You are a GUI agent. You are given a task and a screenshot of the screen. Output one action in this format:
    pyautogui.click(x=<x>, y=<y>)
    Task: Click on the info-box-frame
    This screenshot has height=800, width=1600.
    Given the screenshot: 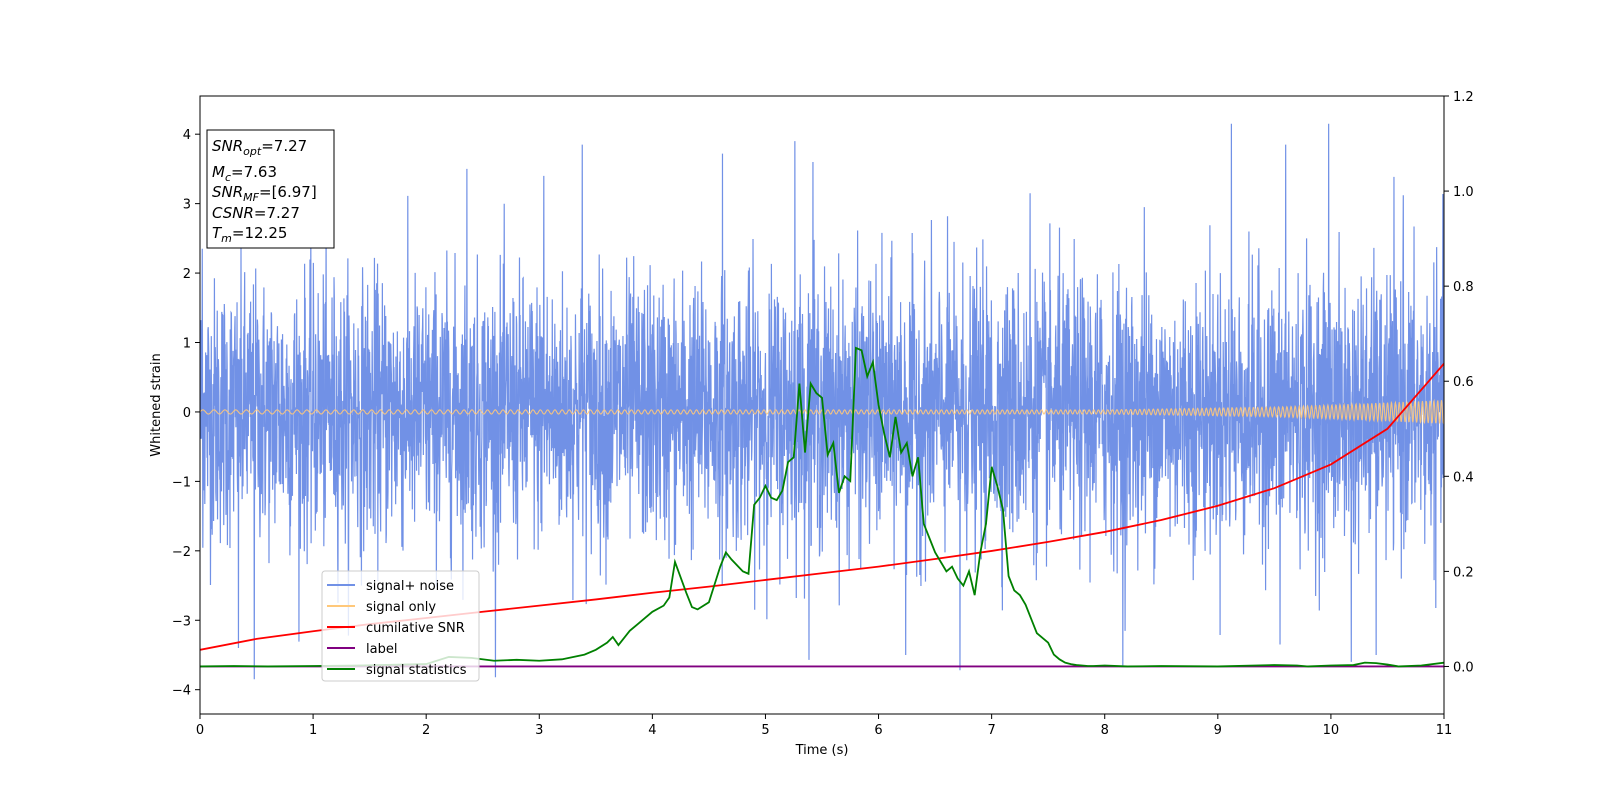 What is the action you would take?
    pyautogui.click(x=270, y=189)
    